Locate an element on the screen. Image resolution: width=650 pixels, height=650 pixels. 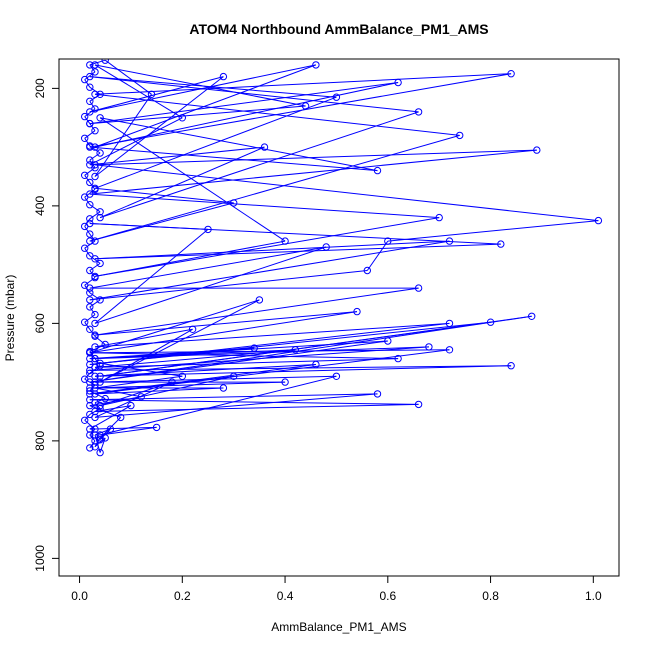
x-tick-label: 0.4 is located at coordinates (285, 596).